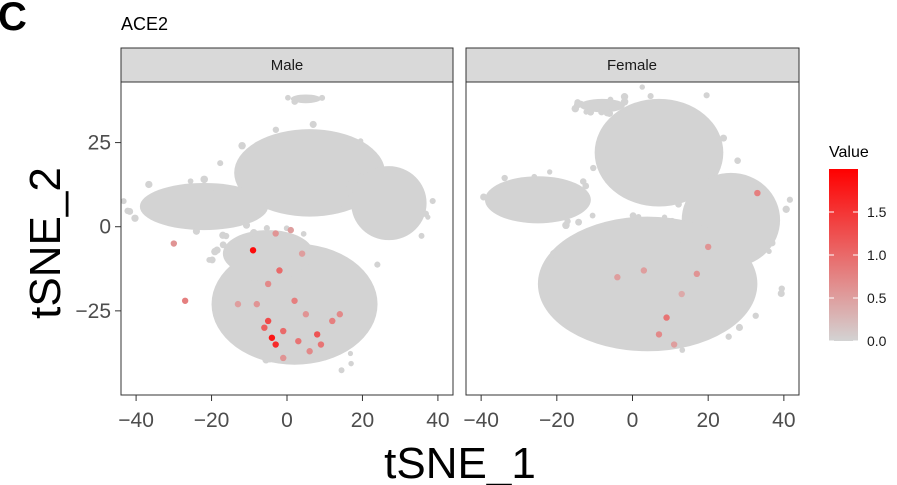 The image size is (897, 485). I want to click on y-axis-title: tSNE_2, so click(45, 243).